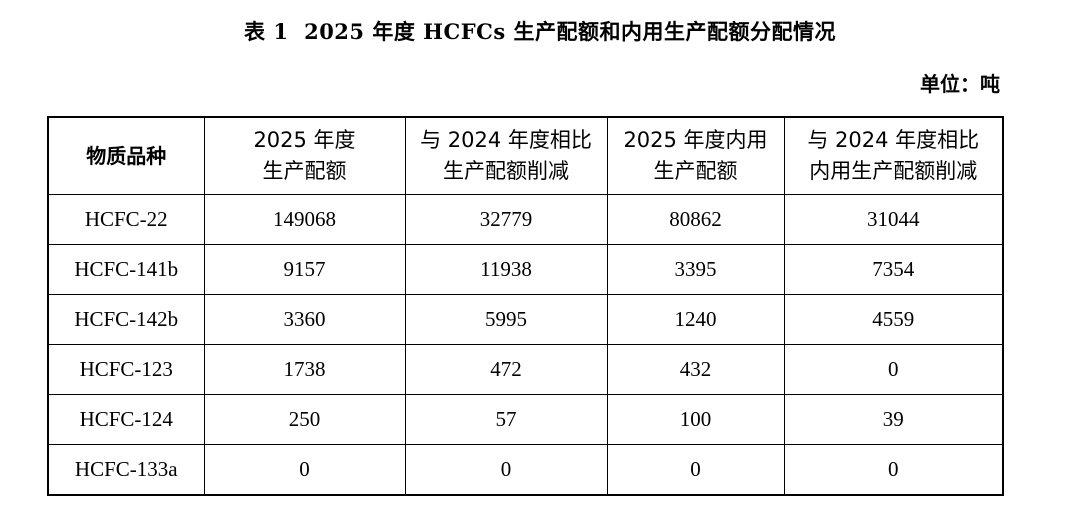  I want to click on table-row: HCFC-22 149068 32779 80862 31044, so click(525, 219).